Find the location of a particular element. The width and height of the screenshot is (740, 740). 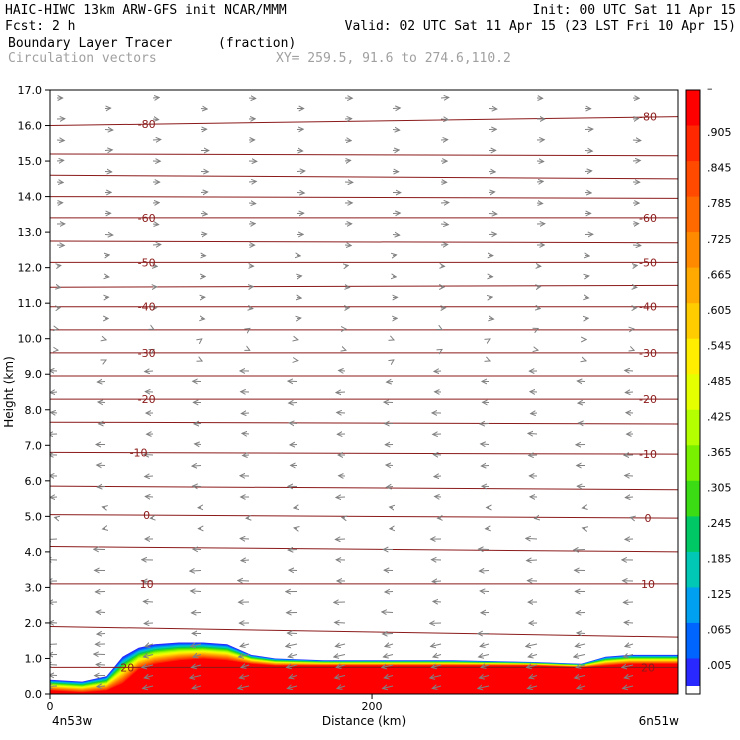

y-tick-label: 3.0 is located at coordinates (34, 587).